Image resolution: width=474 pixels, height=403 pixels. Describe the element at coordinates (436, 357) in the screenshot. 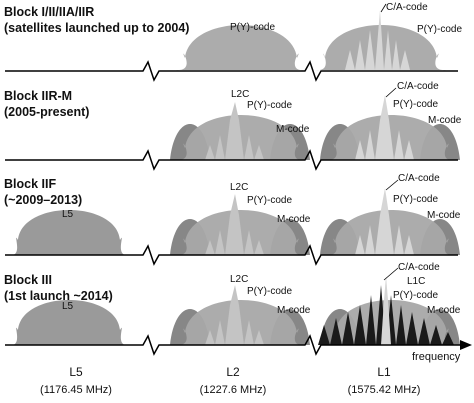

I see `frequency-axis-label: frequency` at that location.